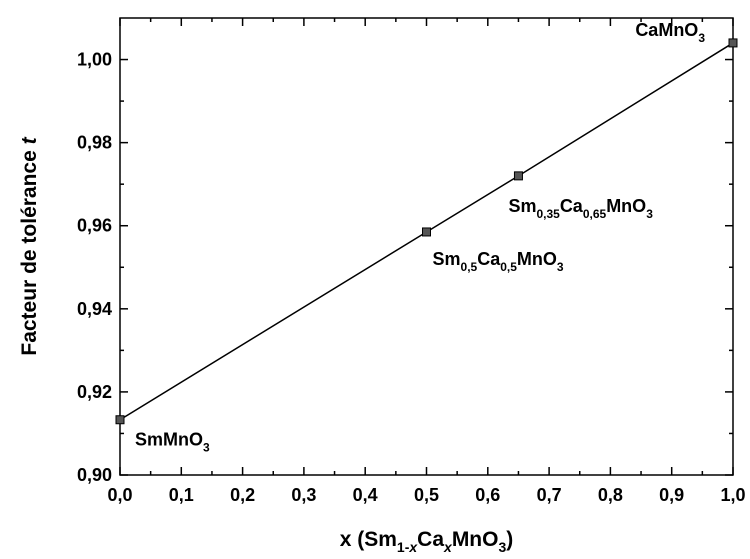  I want to click on y-tick-label: 0,98, so click(94, 143).